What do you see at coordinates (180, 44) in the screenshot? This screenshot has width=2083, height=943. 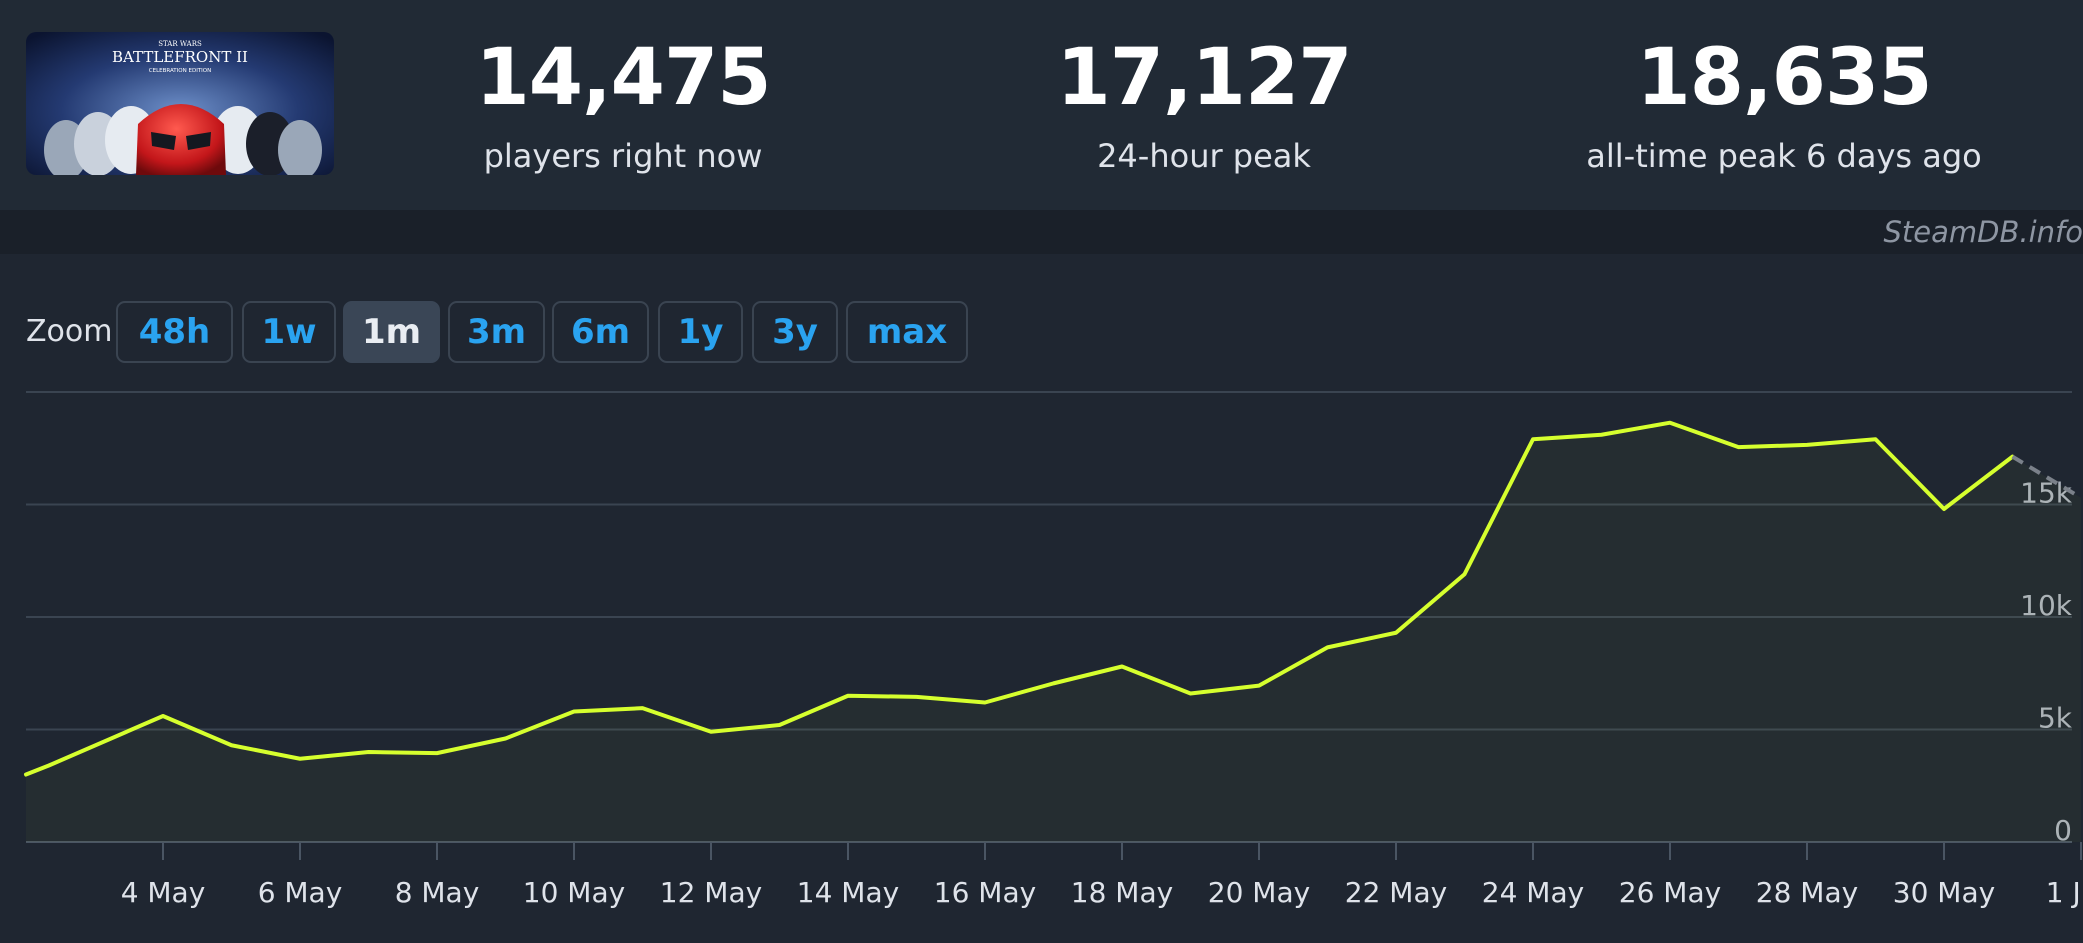 I see `svg-text: STAR WARS` at bounding box center [180, 44].